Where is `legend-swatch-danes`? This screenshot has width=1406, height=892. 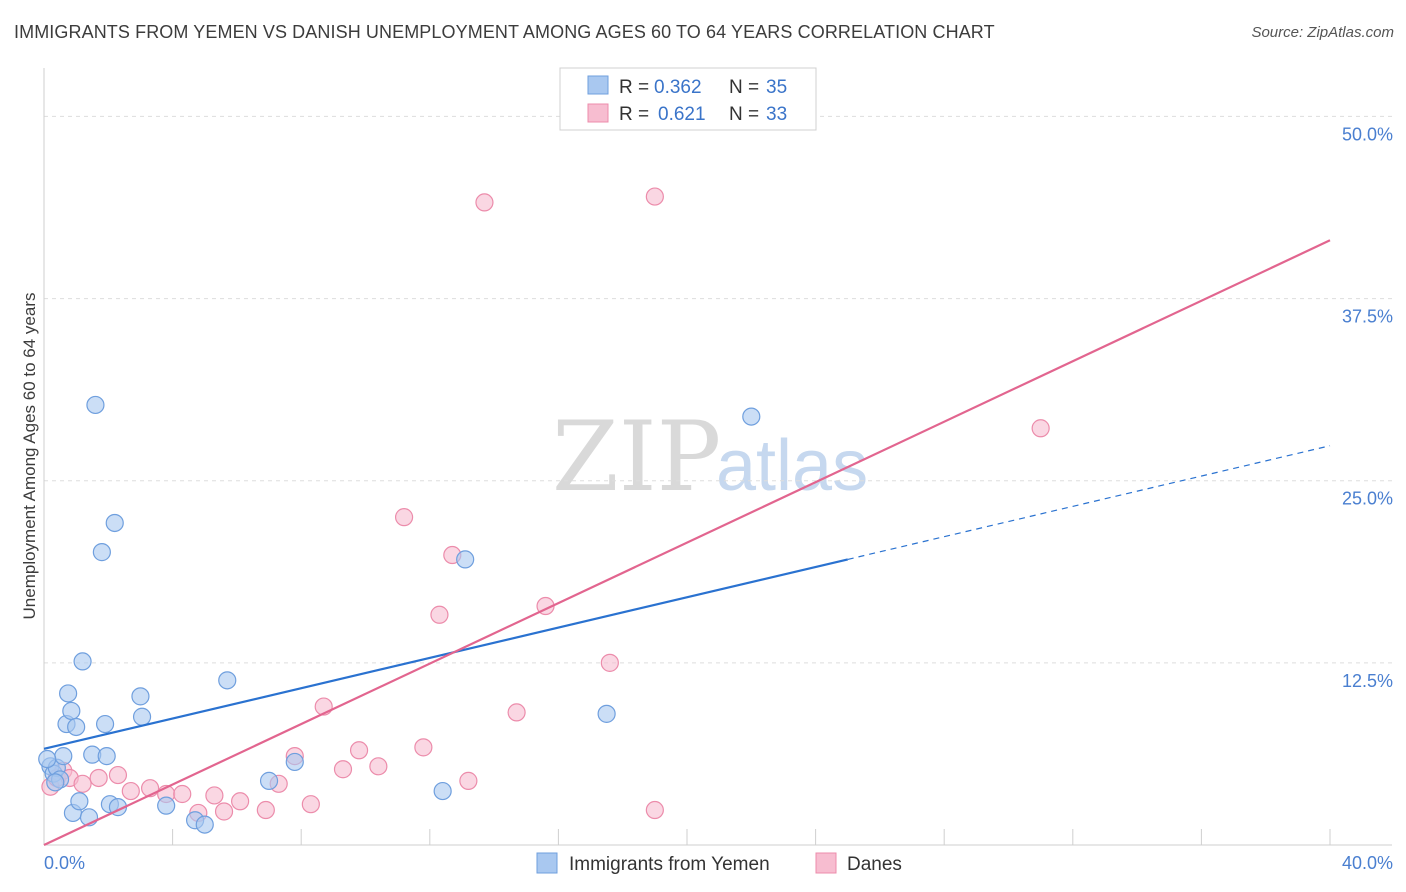
legend-swatch-danes is located at coordinates (598, 113).